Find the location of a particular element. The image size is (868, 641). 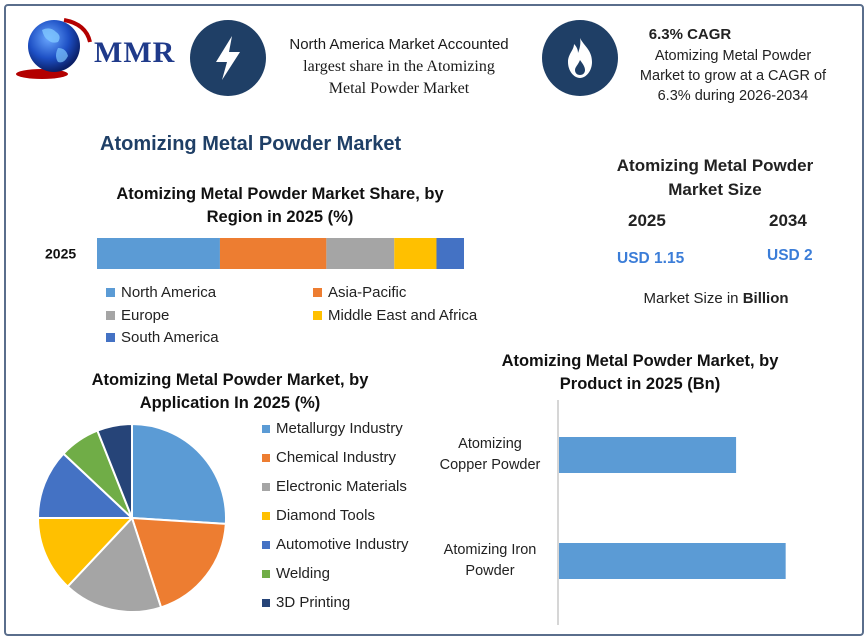

market-size-title-line1: Atomizing Metal Powder is located at coordinates (715, 165).